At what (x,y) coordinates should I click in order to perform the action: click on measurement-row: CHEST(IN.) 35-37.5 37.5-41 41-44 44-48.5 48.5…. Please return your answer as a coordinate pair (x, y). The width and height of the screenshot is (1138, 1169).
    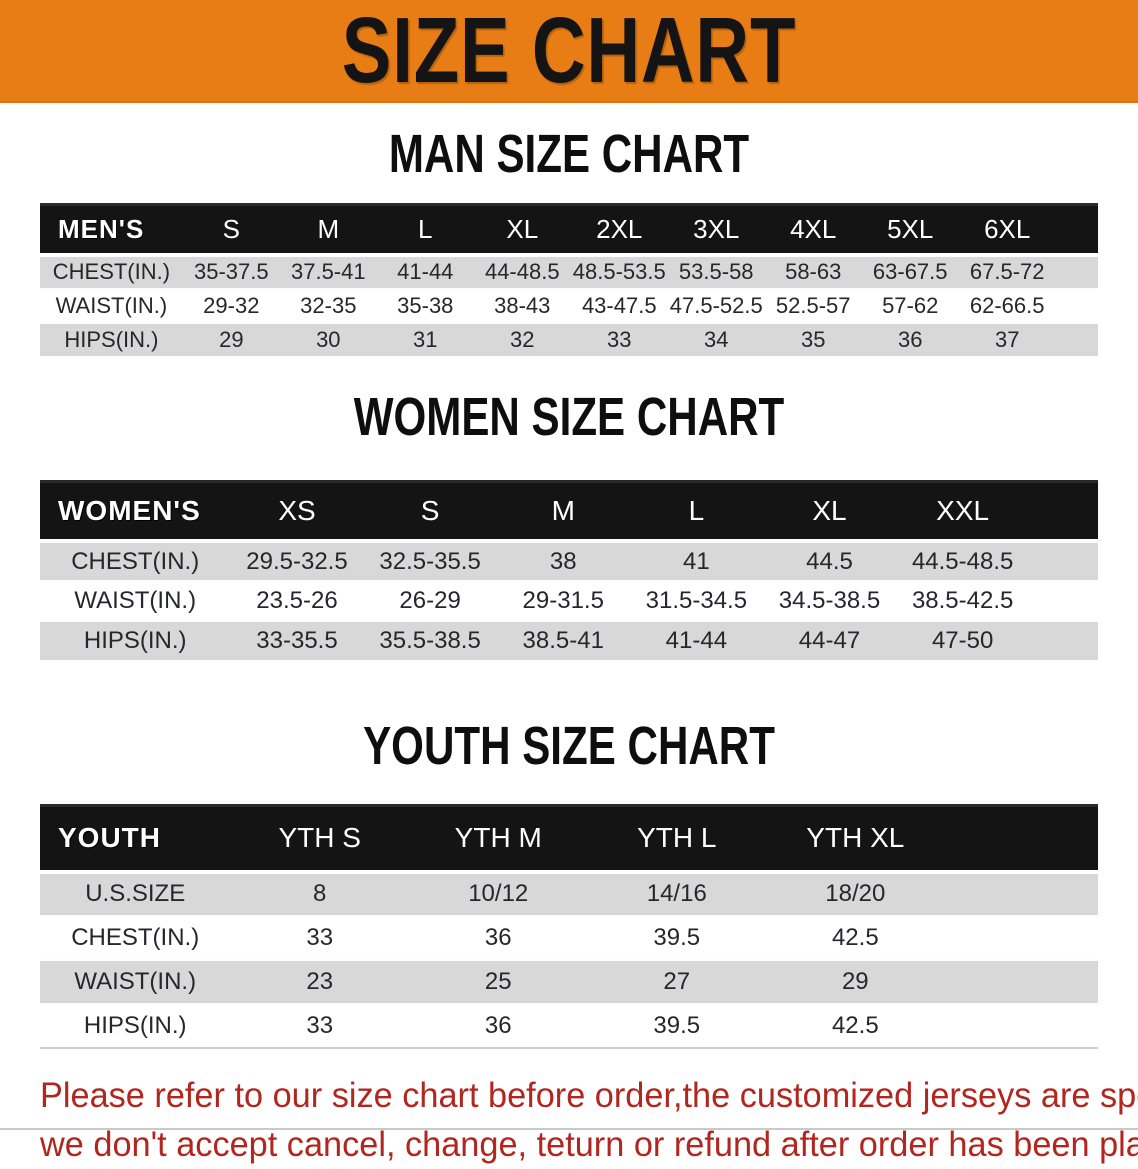
    Looking at the image, I should click on (569, 271).